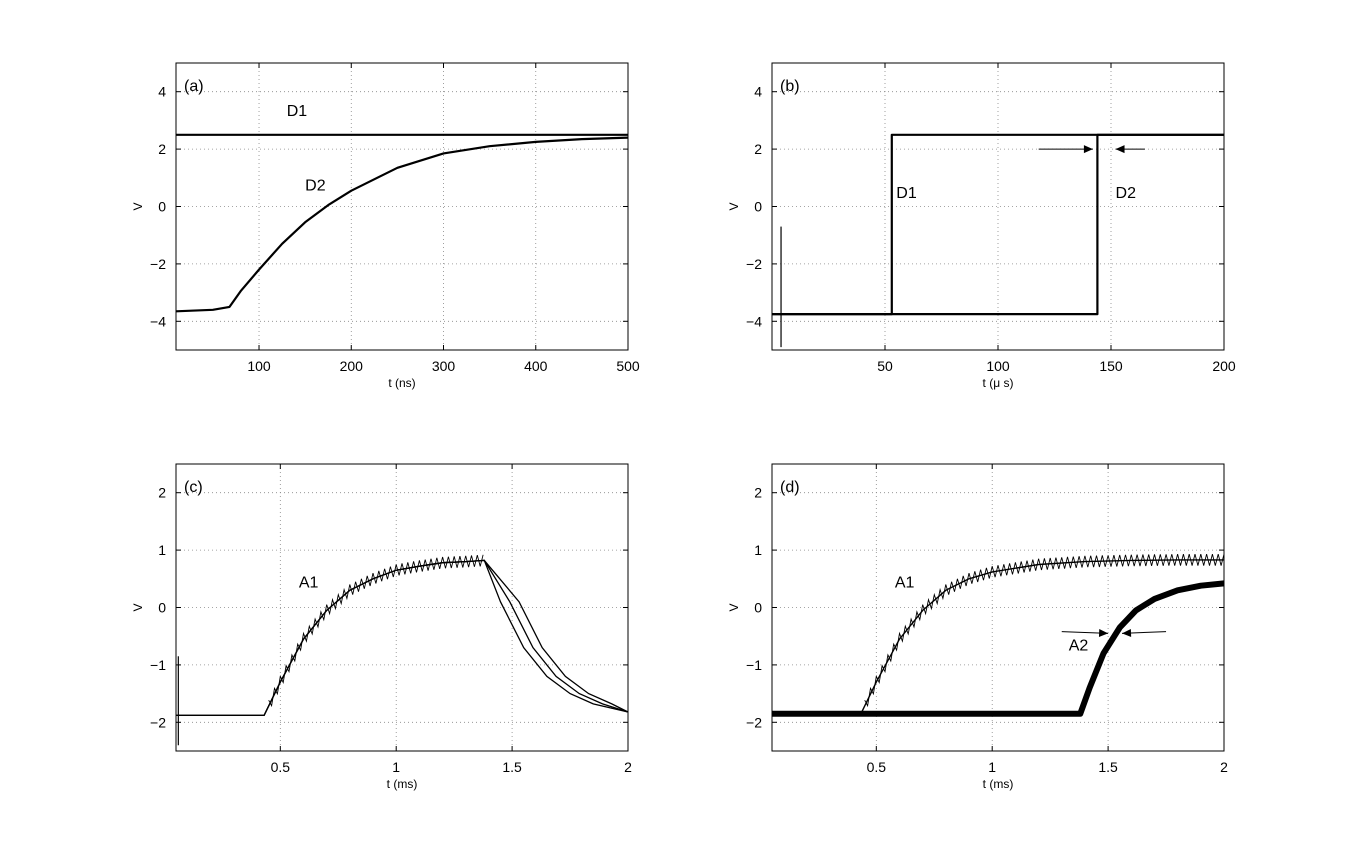 The height and width of the screenshot is (846, 1351). Describe the element at coordinates (1111, 366) in the screenshot. I see `x-tick-label: 150` at that location.